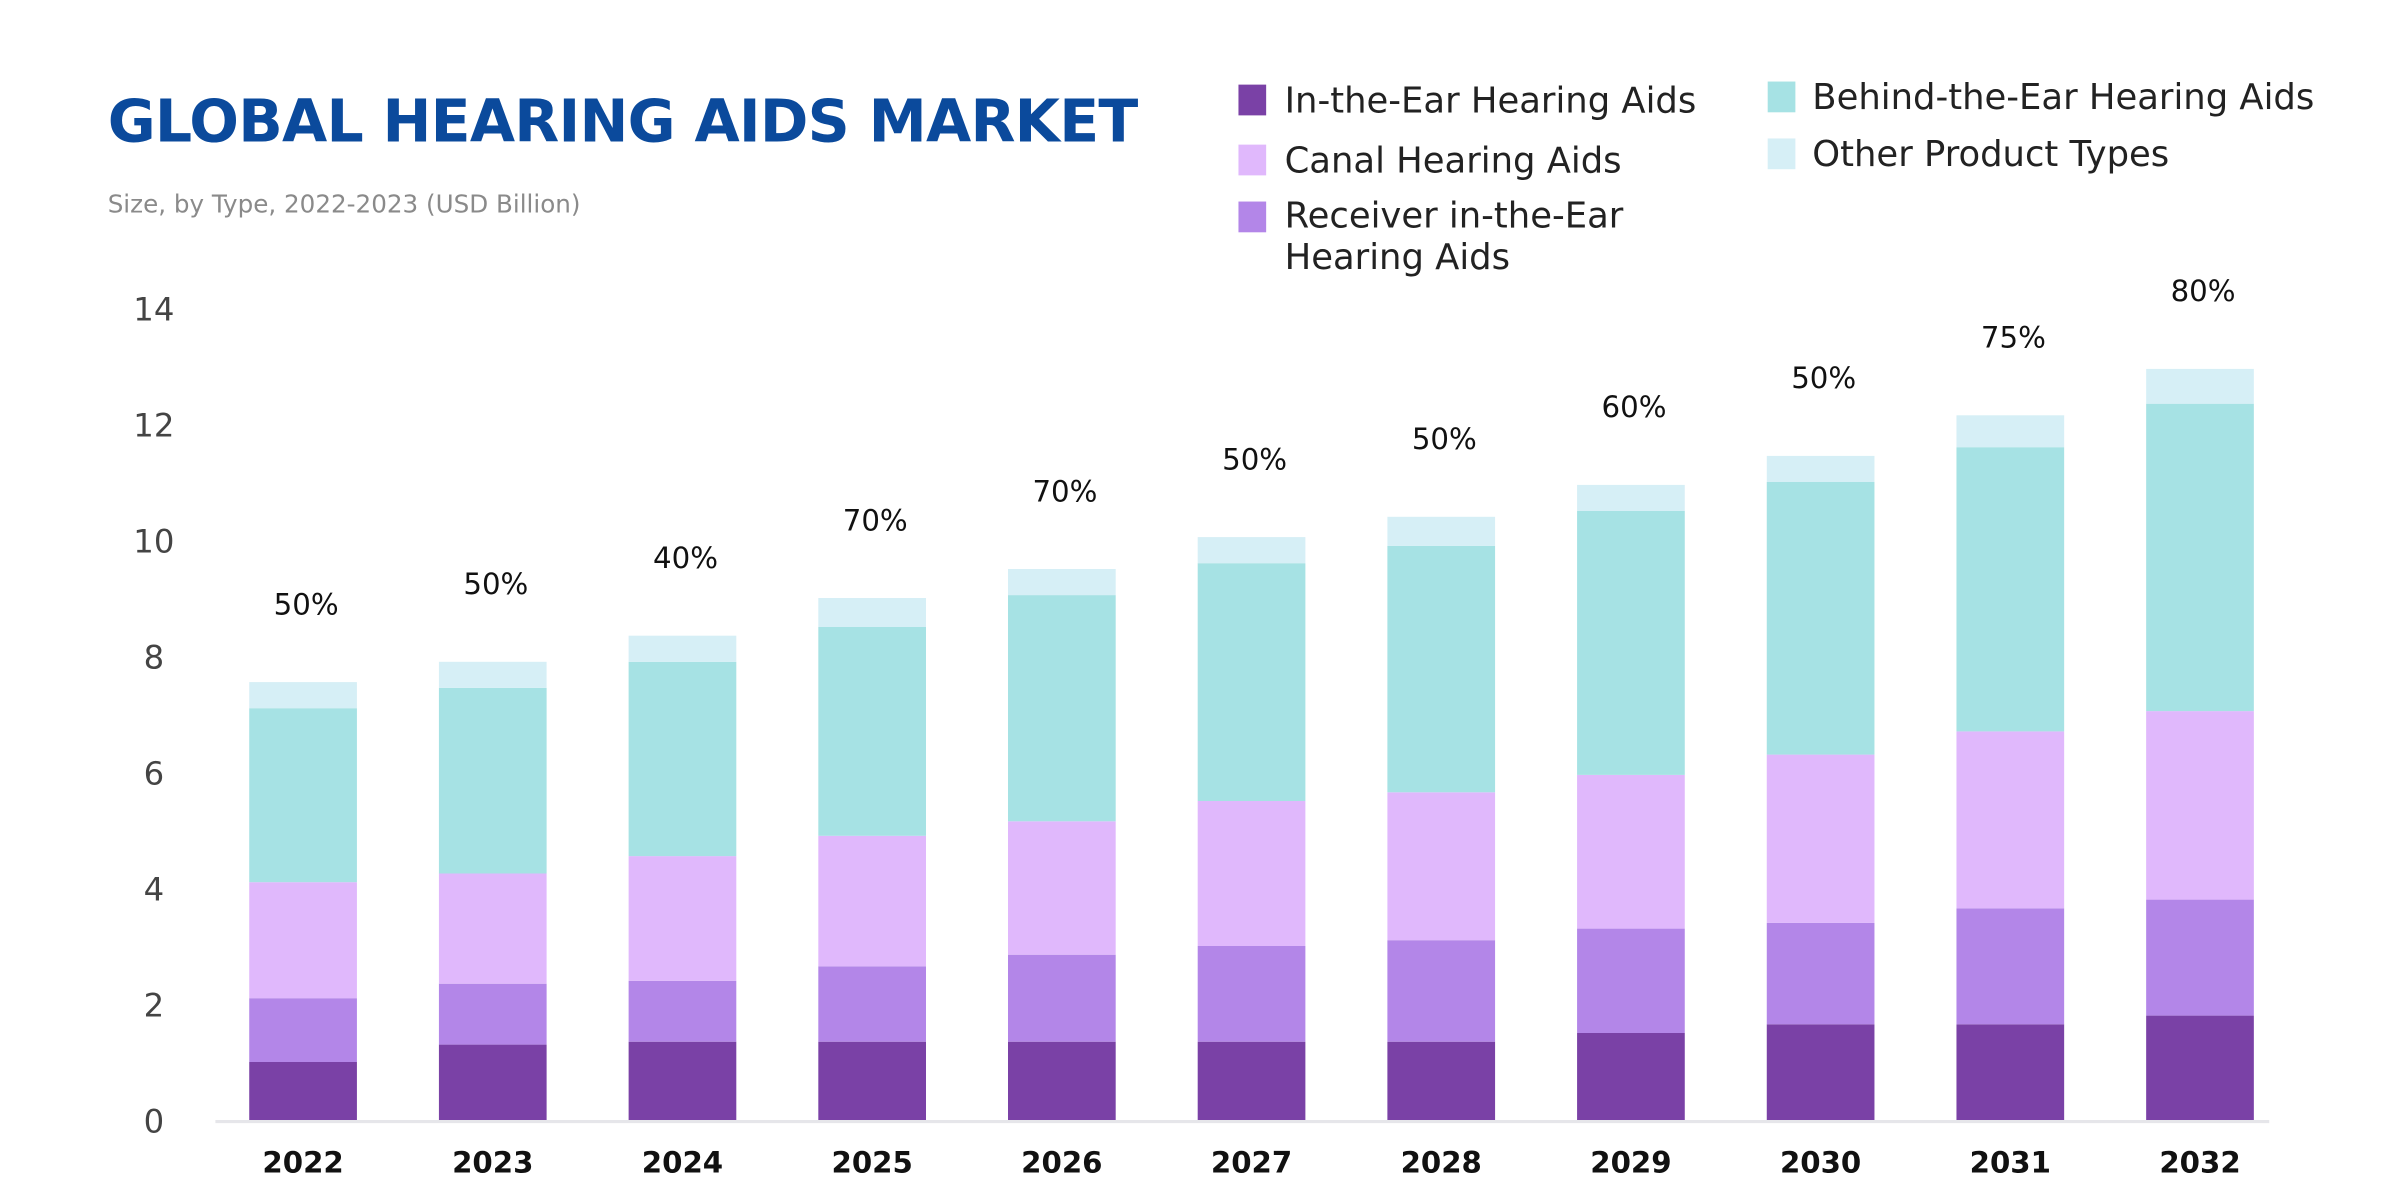 The width and height of the screenshot is (2400, 1200). Describe the element at coordinates (682, 1080) in the screenshot. I see `bar-segment-in-the-ear-2024` at that location.